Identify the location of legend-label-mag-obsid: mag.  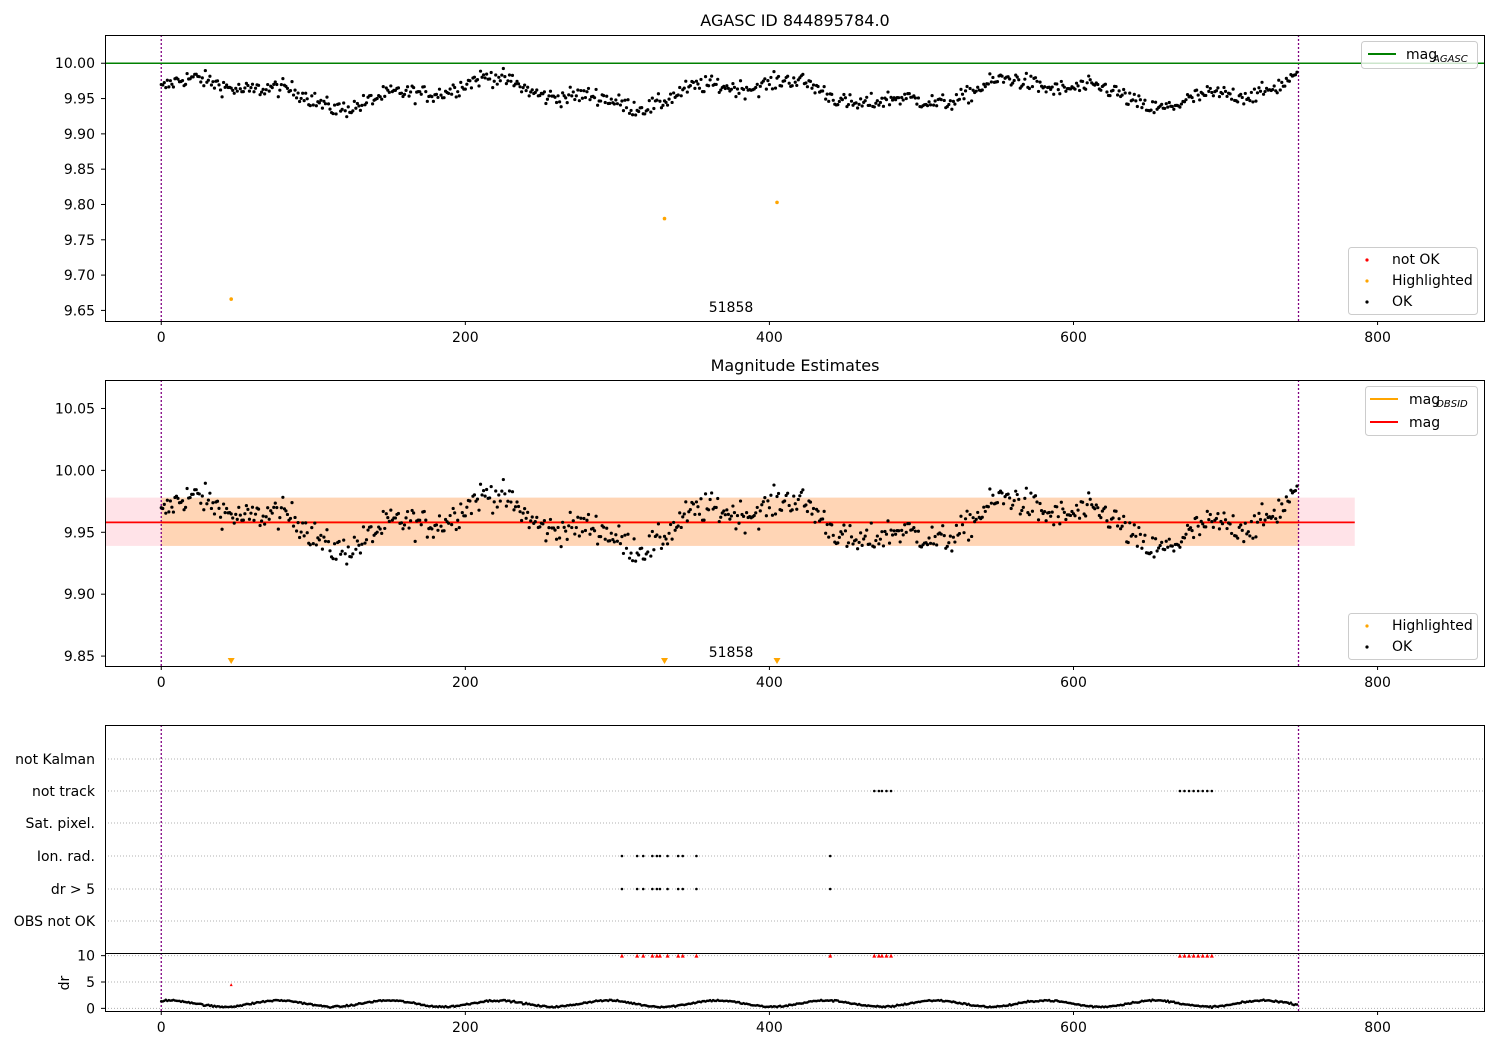
(1424, 400).